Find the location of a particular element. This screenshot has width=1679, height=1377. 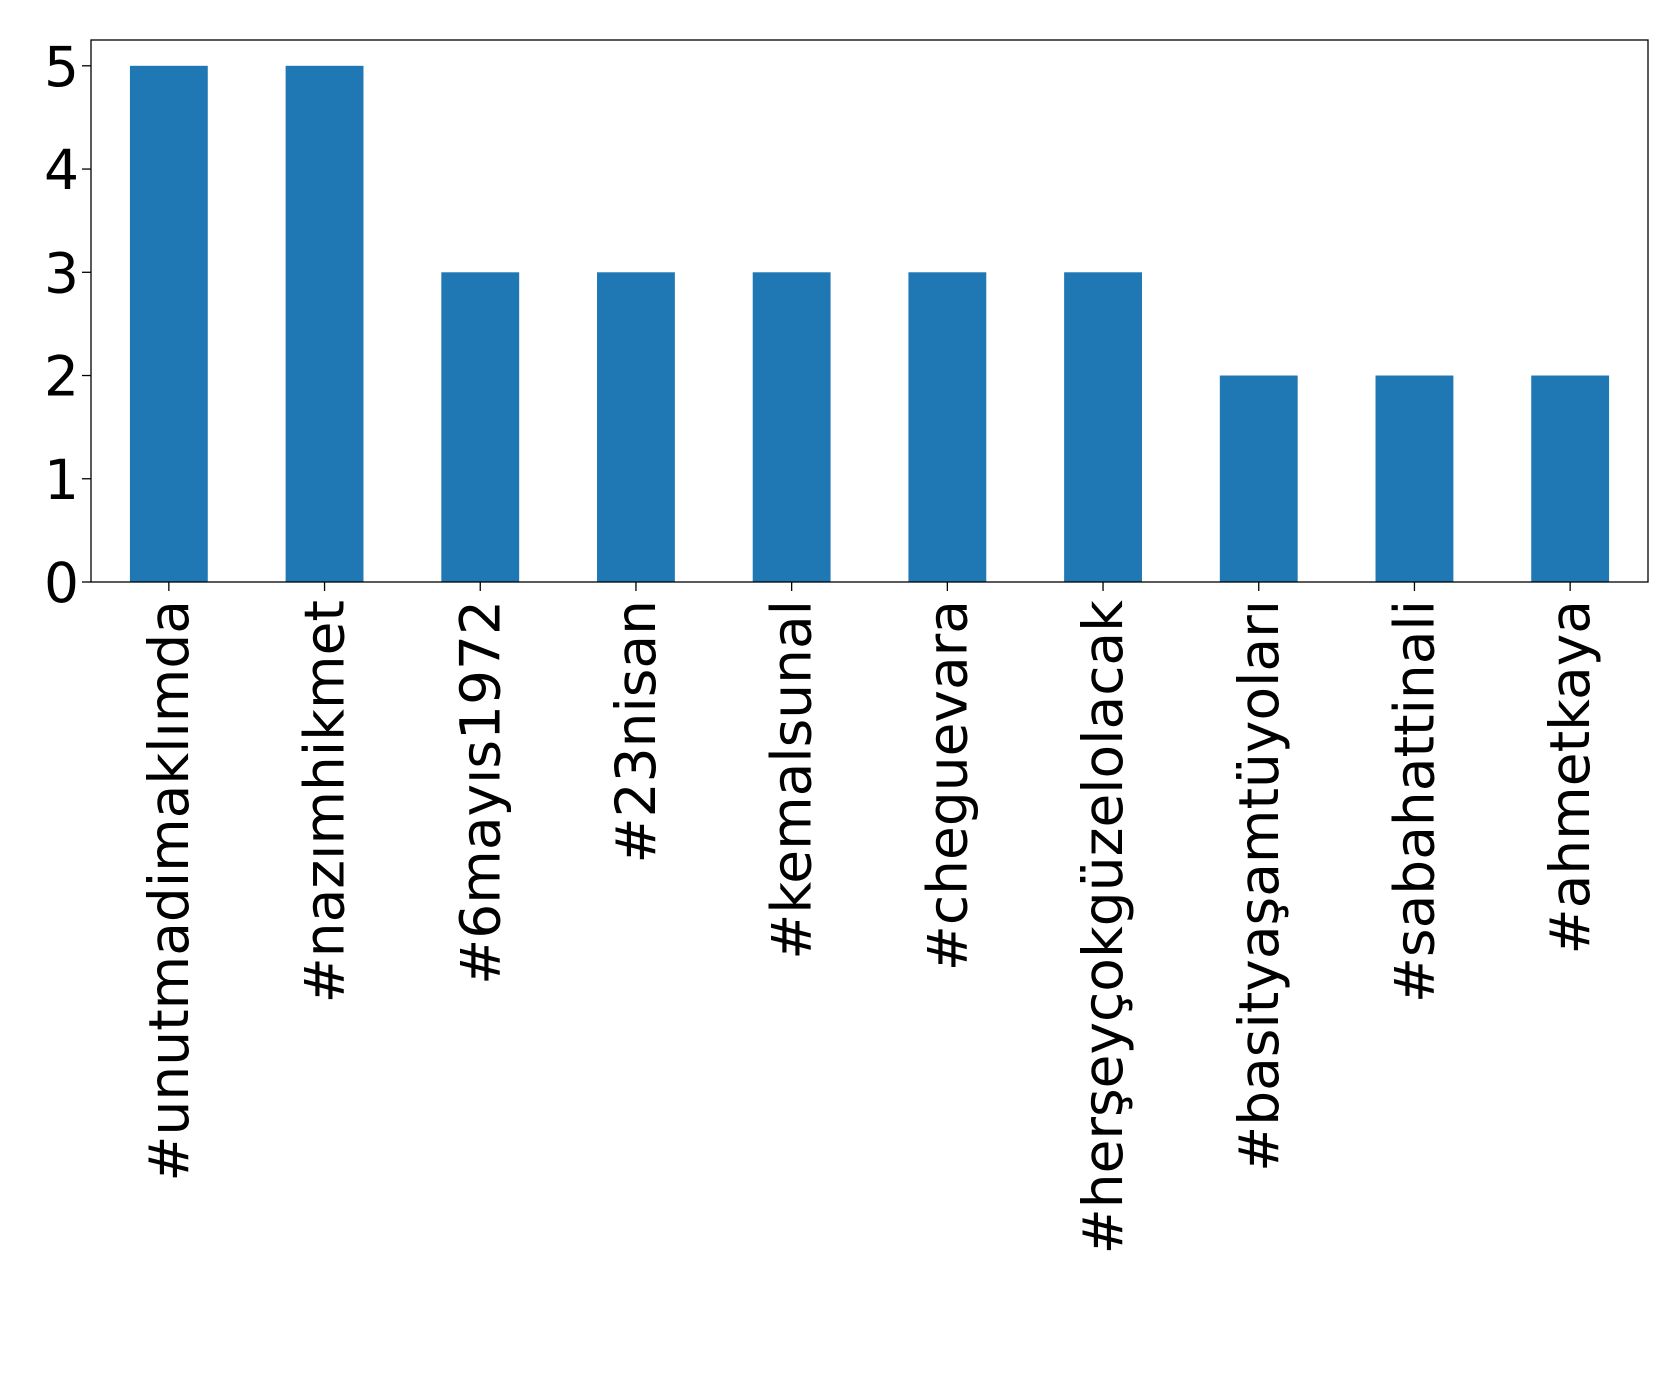

x-tick-label-0: #unutmadimaklımda is located at coordinates (169, 891).